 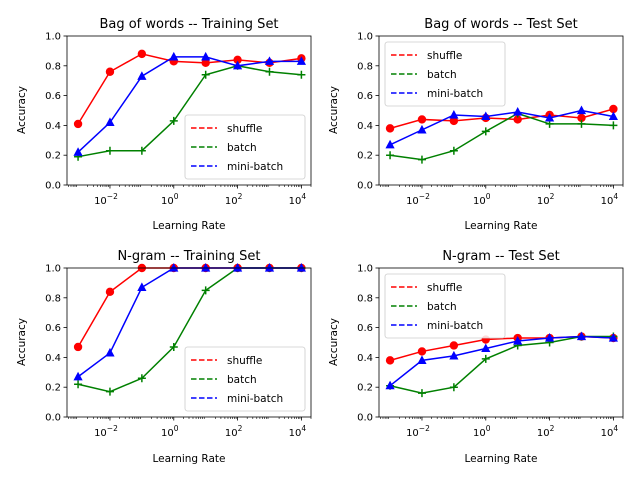 What do you see at coordinates (500, 24) in the screenshot?
I see `chart-title: Bag of words -- Test Set` at bounding box center [500, 24].